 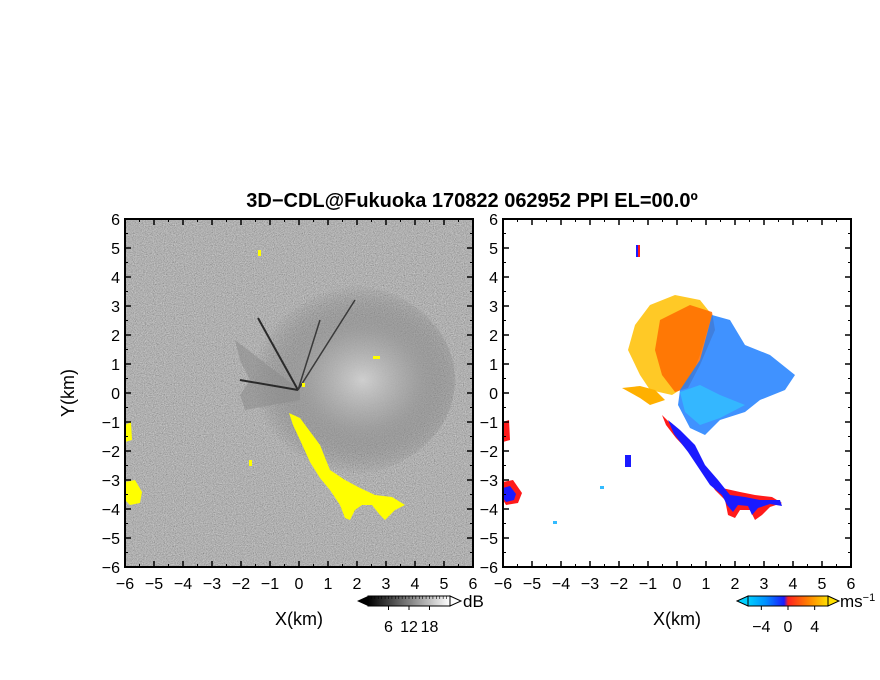 What do you see at coordinates (357, 584) in the screenshot?
I see `x-tick-label: 2` at bounding box center [357, 584].